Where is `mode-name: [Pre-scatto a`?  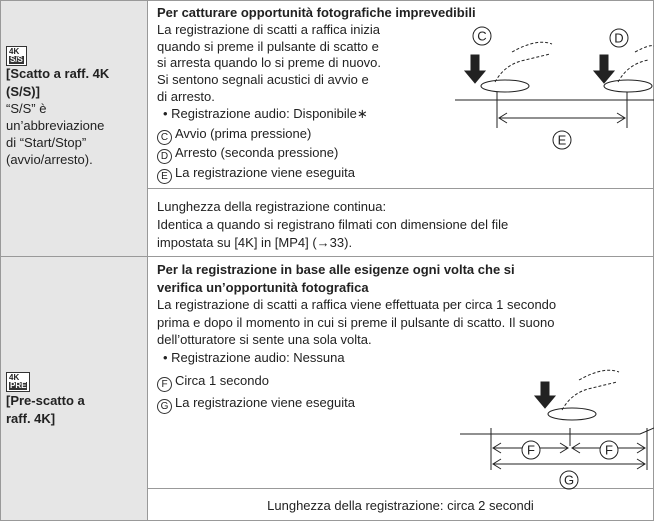
mode-name: [Pre-scatto a is located at coordinates (45, 400).